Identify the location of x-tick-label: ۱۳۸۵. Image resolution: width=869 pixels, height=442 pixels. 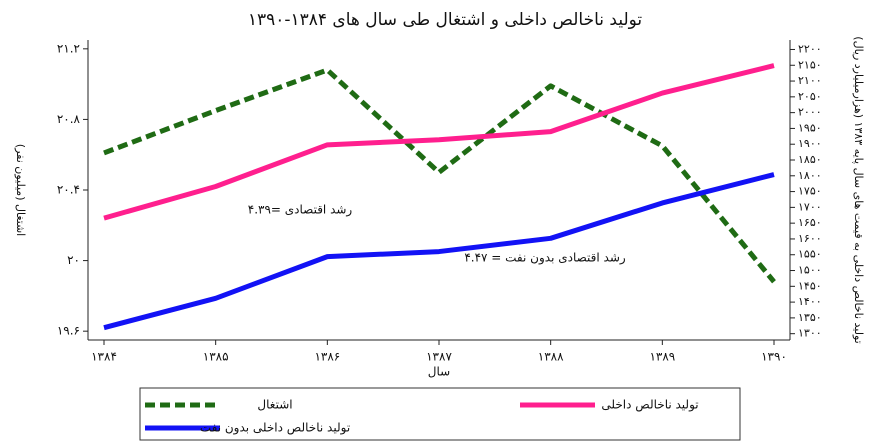
(216, 357).